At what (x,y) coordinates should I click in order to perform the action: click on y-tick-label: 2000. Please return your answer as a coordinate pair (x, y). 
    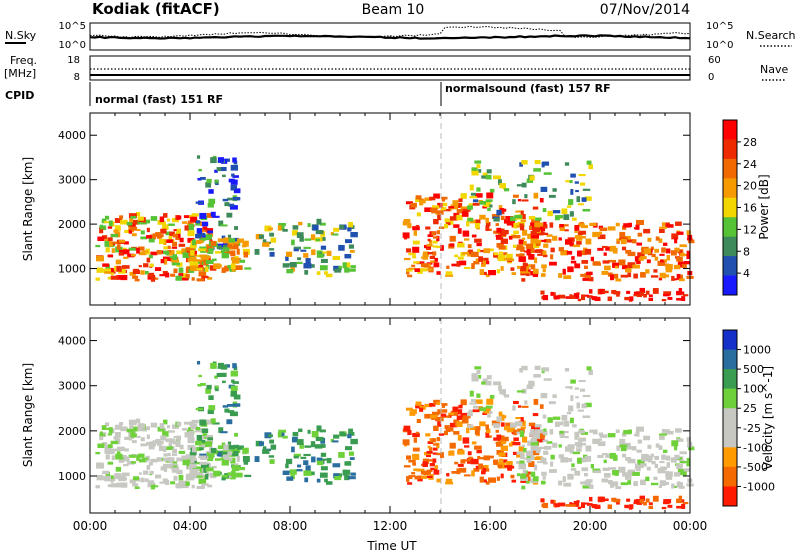
    Looking at the image, I should click on (72, 224).